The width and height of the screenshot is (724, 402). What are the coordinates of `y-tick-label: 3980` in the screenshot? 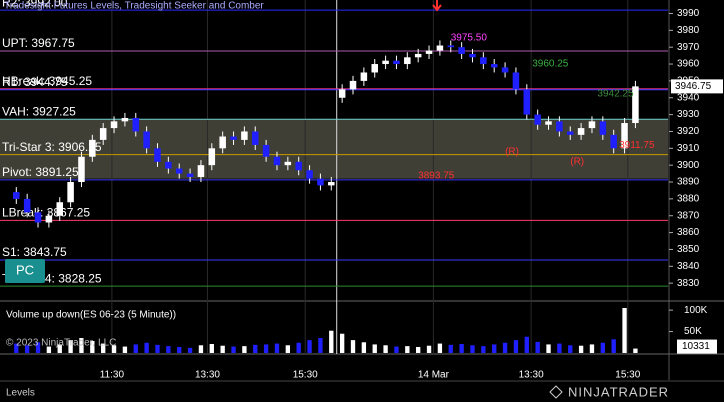 It's located at (688, 30).